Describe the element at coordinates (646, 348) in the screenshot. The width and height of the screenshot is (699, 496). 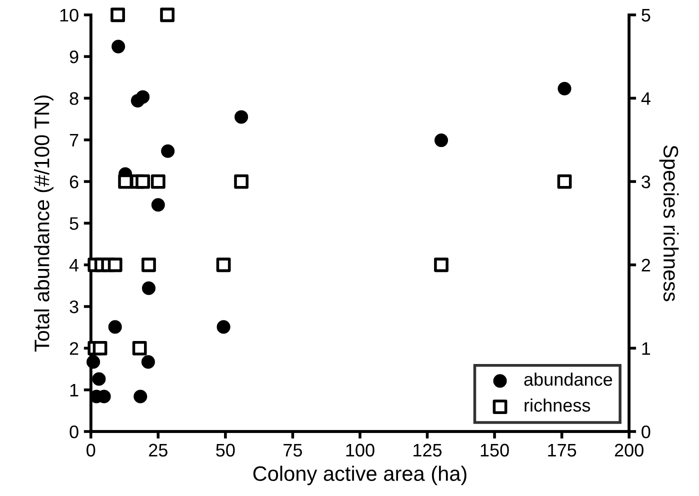
I see `y2-tick-label: 1` at that location.